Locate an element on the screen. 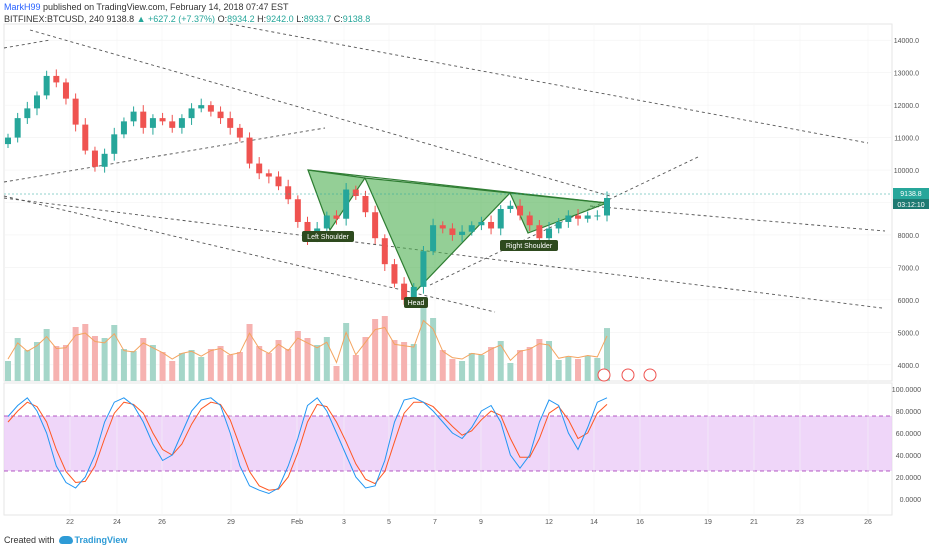 This screenshot has height=550, width=932. created-with-text: Created with is located at coordinates (29, 540).